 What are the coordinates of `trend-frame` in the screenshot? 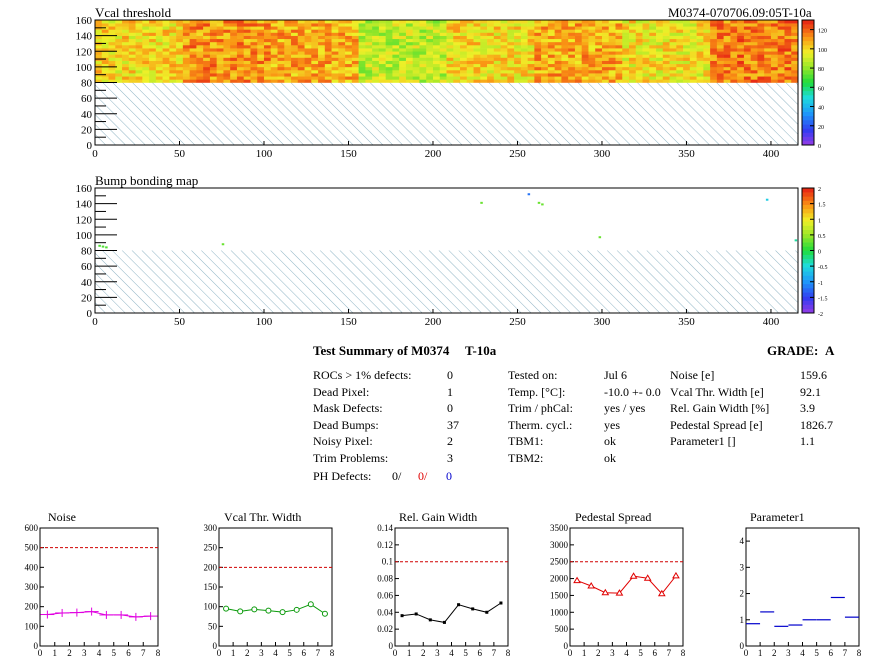 It's located at (99, 587).